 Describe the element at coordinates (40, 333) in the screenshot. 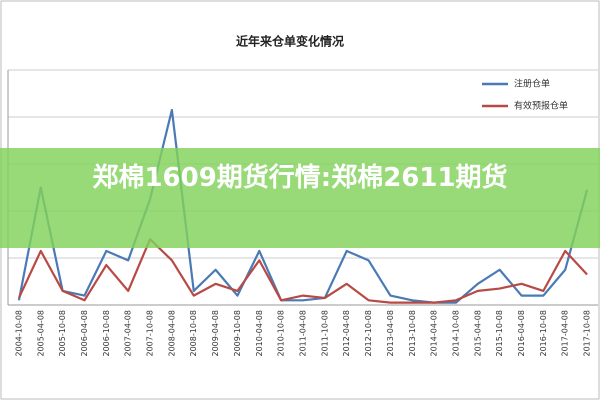

I see `x-tick-label: 2005-04-08` at that location.